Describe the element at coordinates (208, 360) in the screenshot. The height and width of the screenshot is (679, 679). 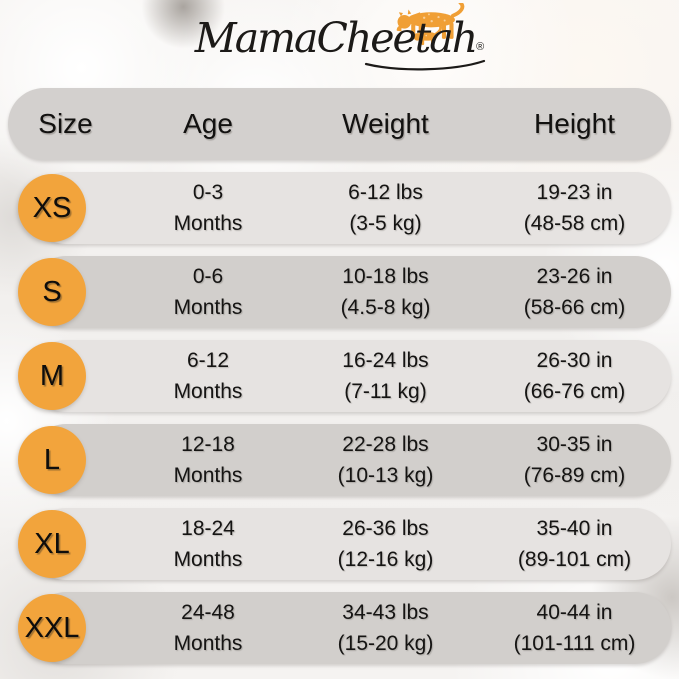
I see `age-range: 6-12` at that location.